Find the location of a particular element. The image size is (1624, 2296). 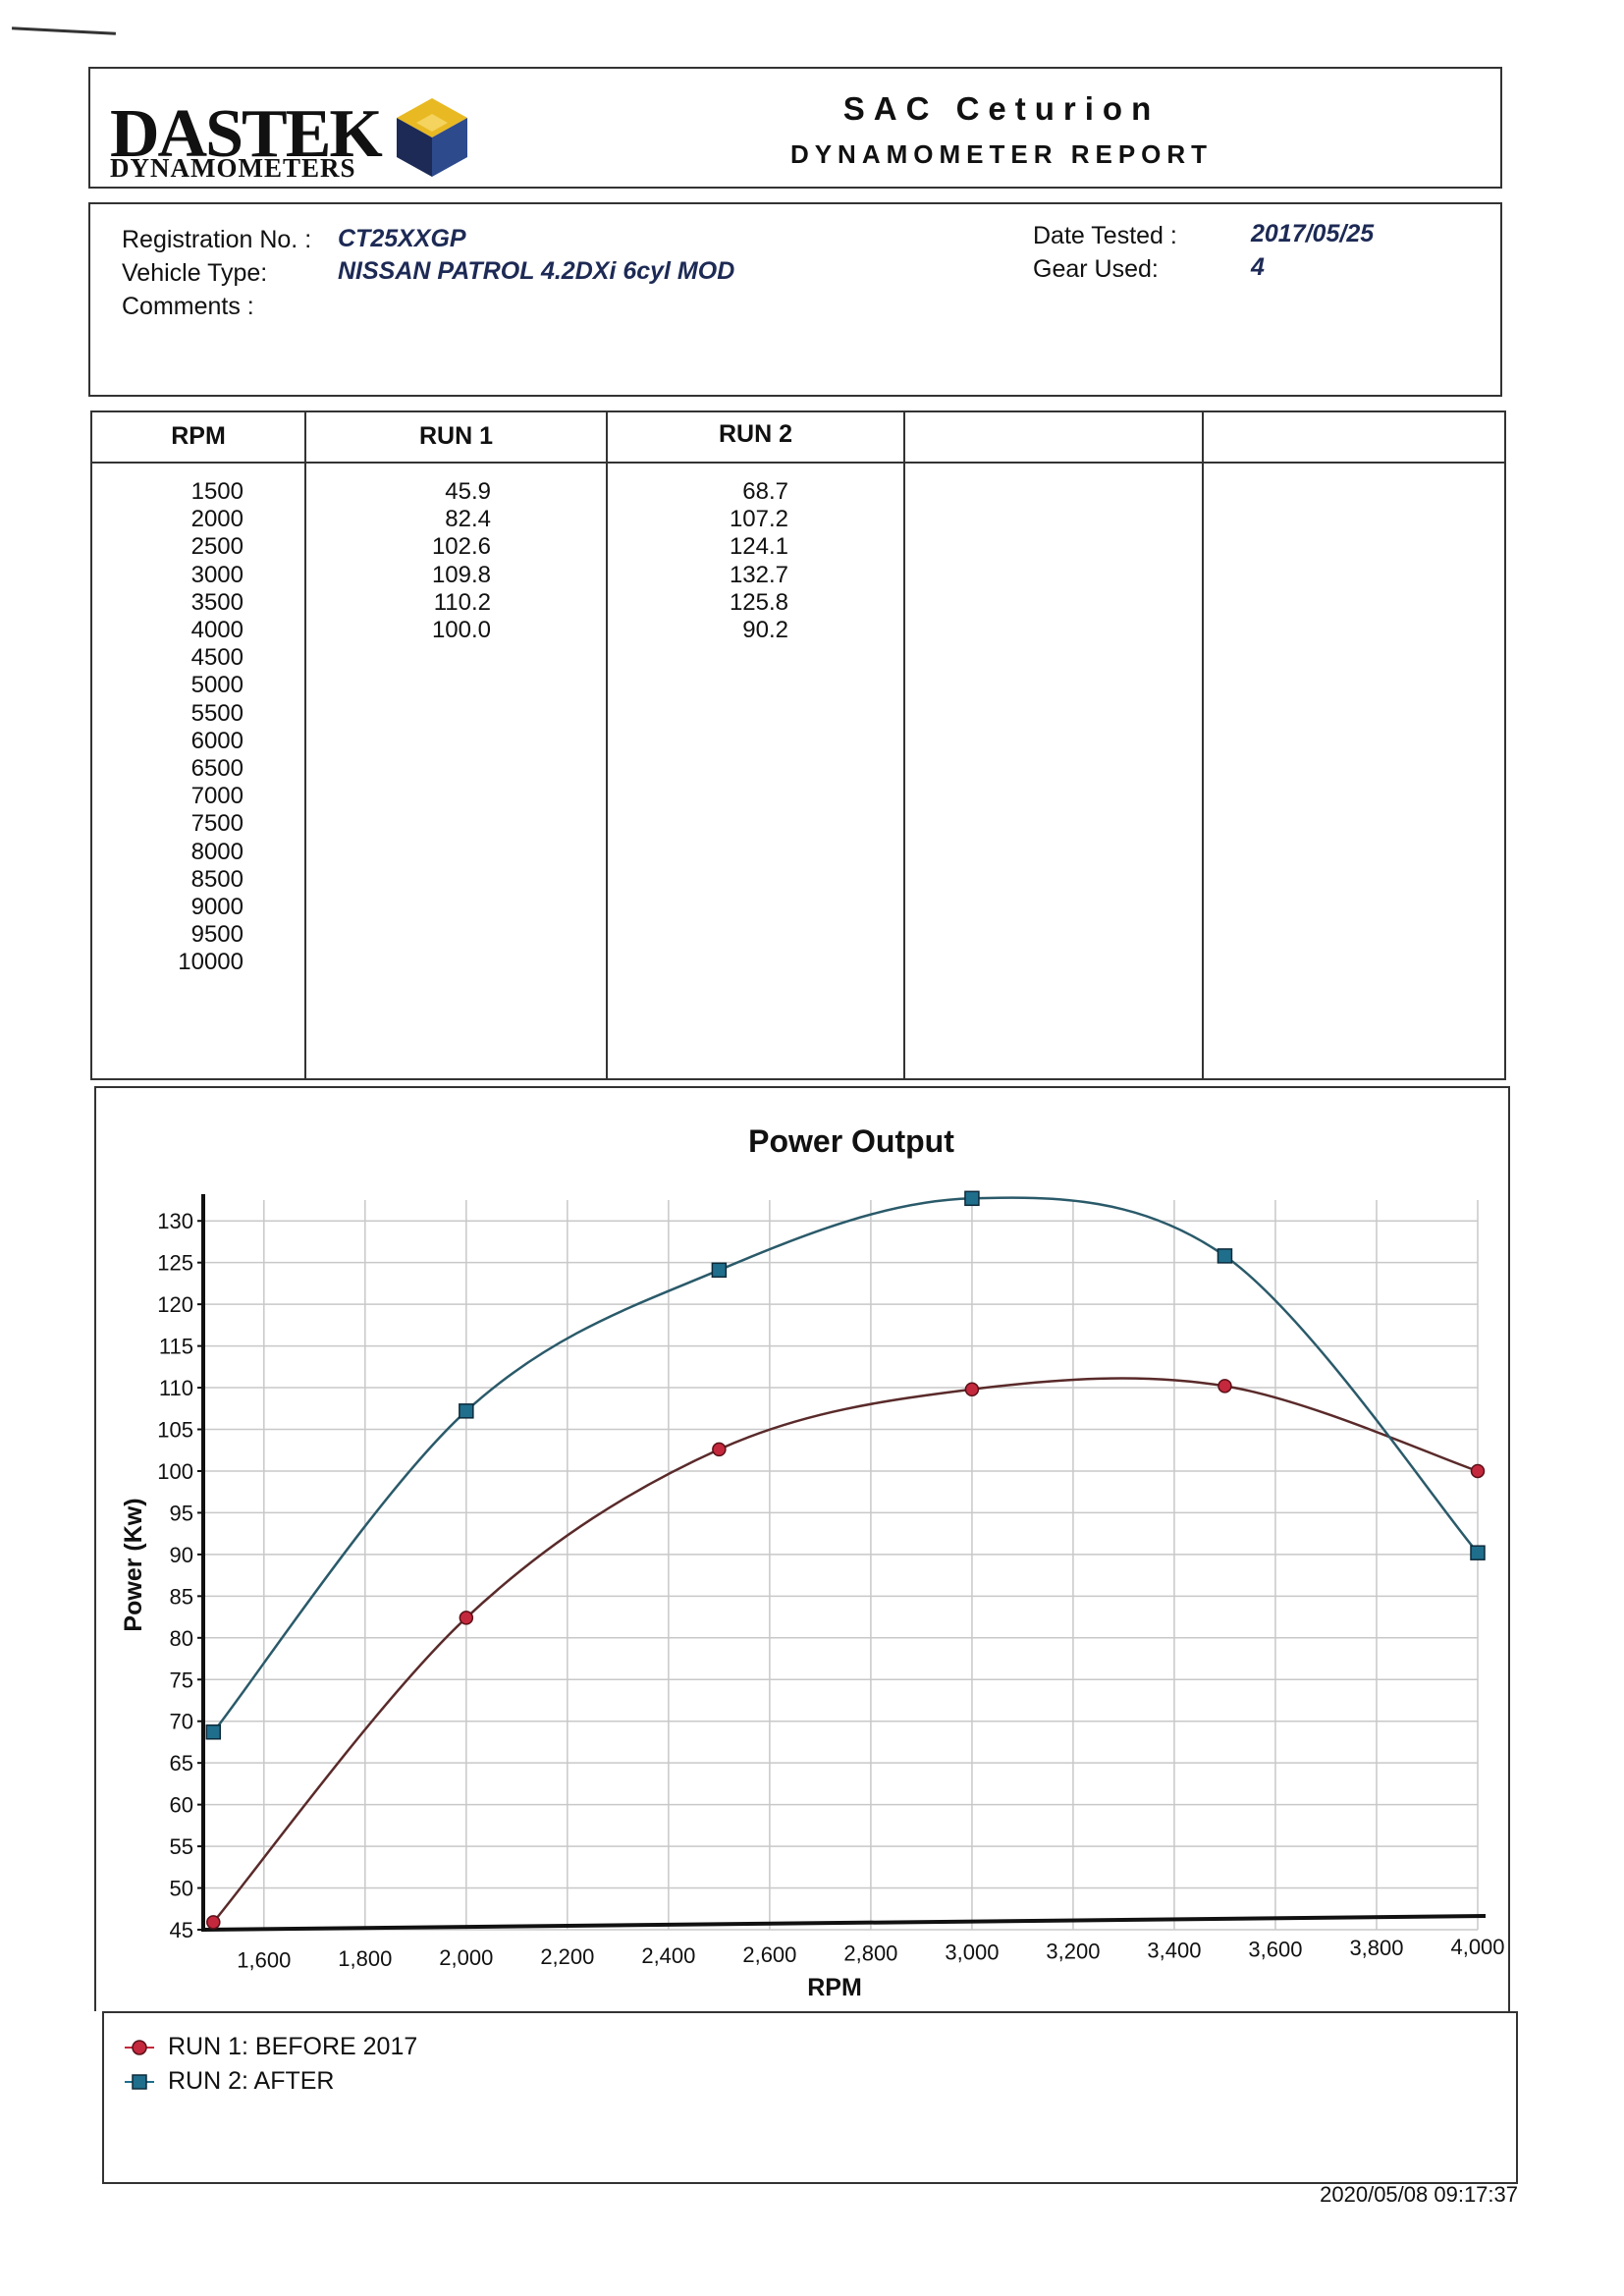

legend-box is located at coordinates (810, 2097).